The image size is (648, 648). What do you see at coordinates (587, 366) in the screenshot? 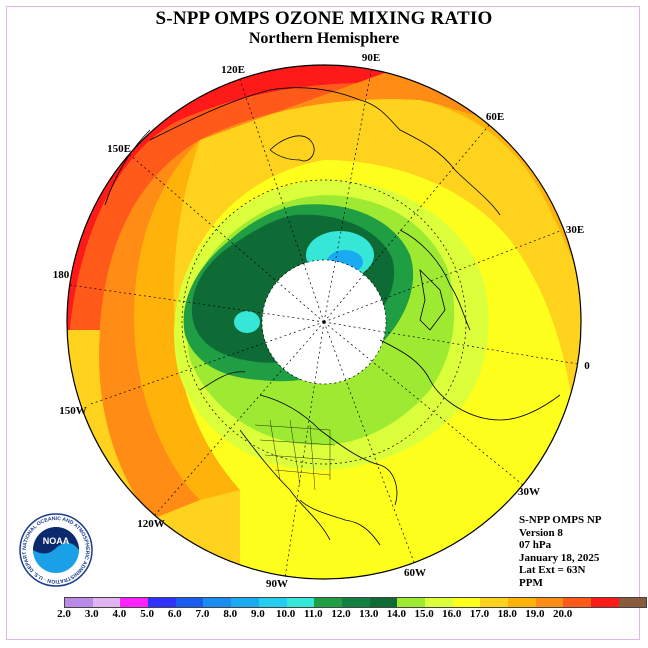
I see `lon-label-0: 0` at bounding box center [587, 366].